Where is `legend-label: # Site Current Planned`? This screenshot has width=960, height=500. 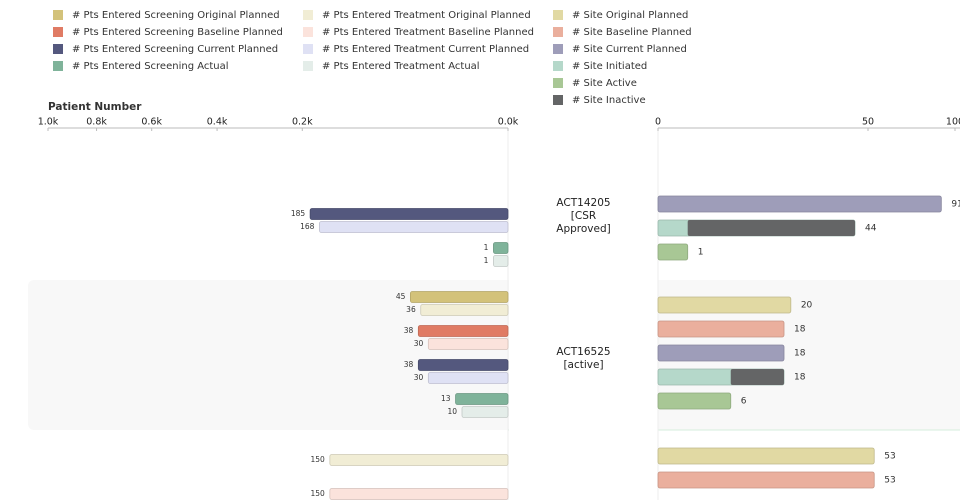
legend-label: # Site Current Planned is located at coordinates (629, 49).